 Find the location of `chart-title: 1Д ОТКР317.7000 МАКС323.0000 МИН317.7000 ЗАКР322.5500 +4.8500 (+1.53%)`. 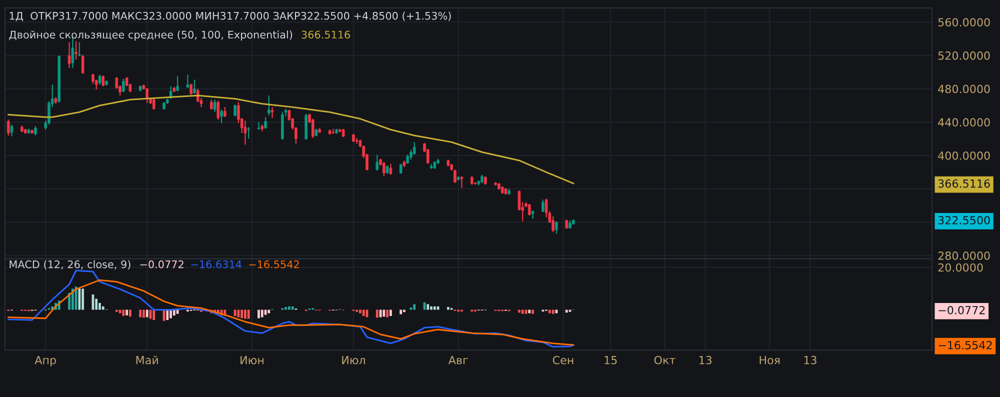

chart-title: 1Д ОТКР317.7000 МАКС323.0000 МИН317.7000 ЗАКР322.5500 +4.8500 (+1.53%) is located at coordinates (230, 17).